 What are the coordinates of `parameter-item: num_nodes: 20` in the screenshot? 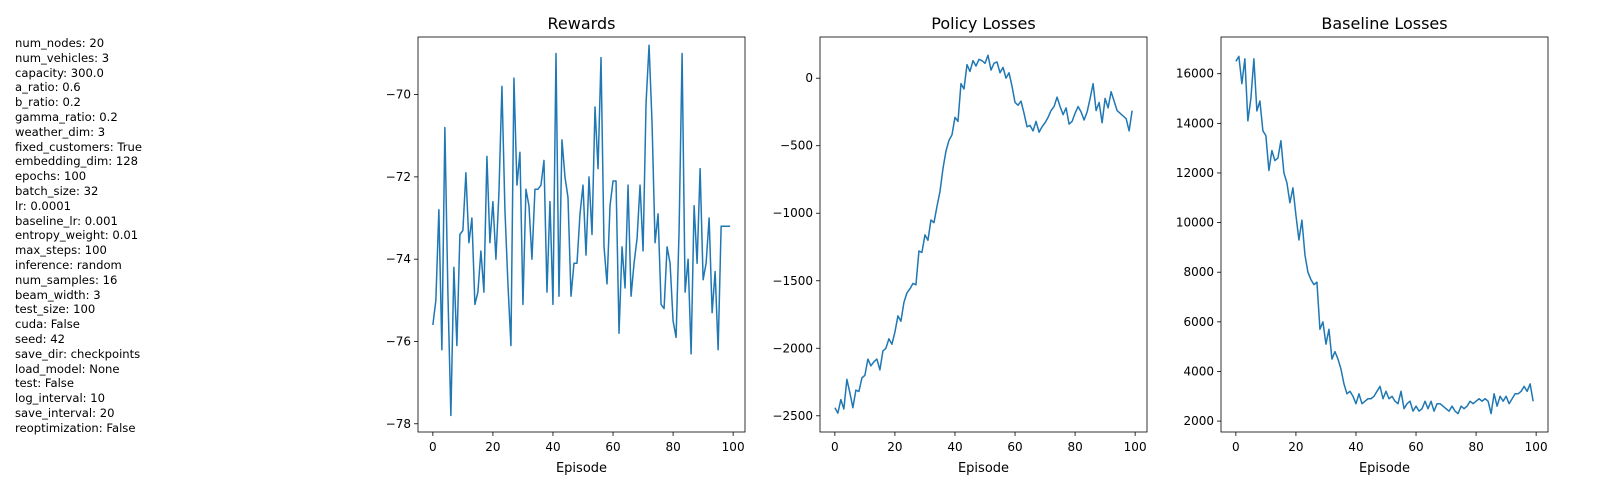 It's located at (60, 43).